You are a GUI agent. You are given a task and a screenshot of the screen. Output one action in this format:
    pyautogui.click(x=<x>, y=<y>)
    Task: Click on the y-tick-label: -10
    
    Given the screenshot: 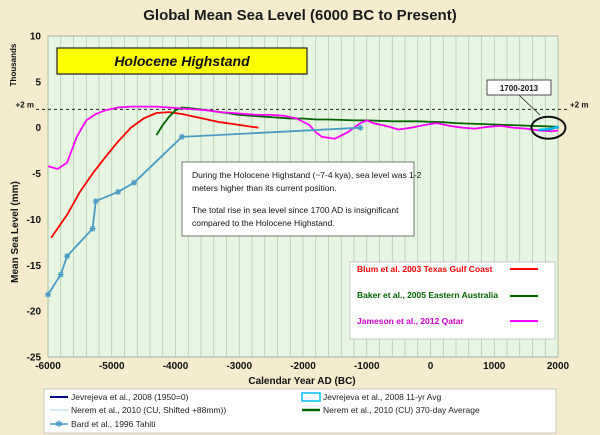 What is the action you would take?
    pyautogui.click(x=34, y=220)
    